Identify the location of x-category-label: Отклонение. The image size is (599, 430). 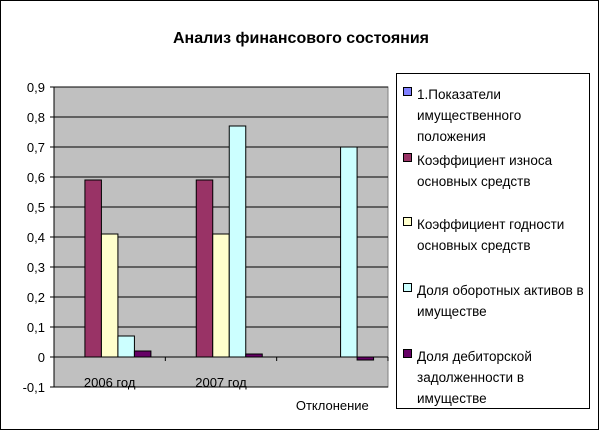
(332, 405).